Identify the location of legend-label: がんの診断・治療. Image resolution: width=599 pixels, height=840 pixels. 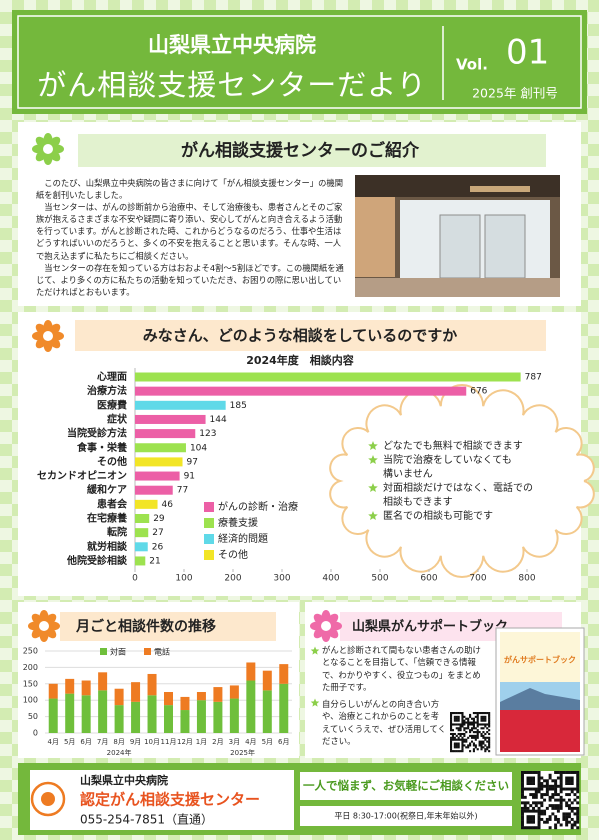
(258, 506).